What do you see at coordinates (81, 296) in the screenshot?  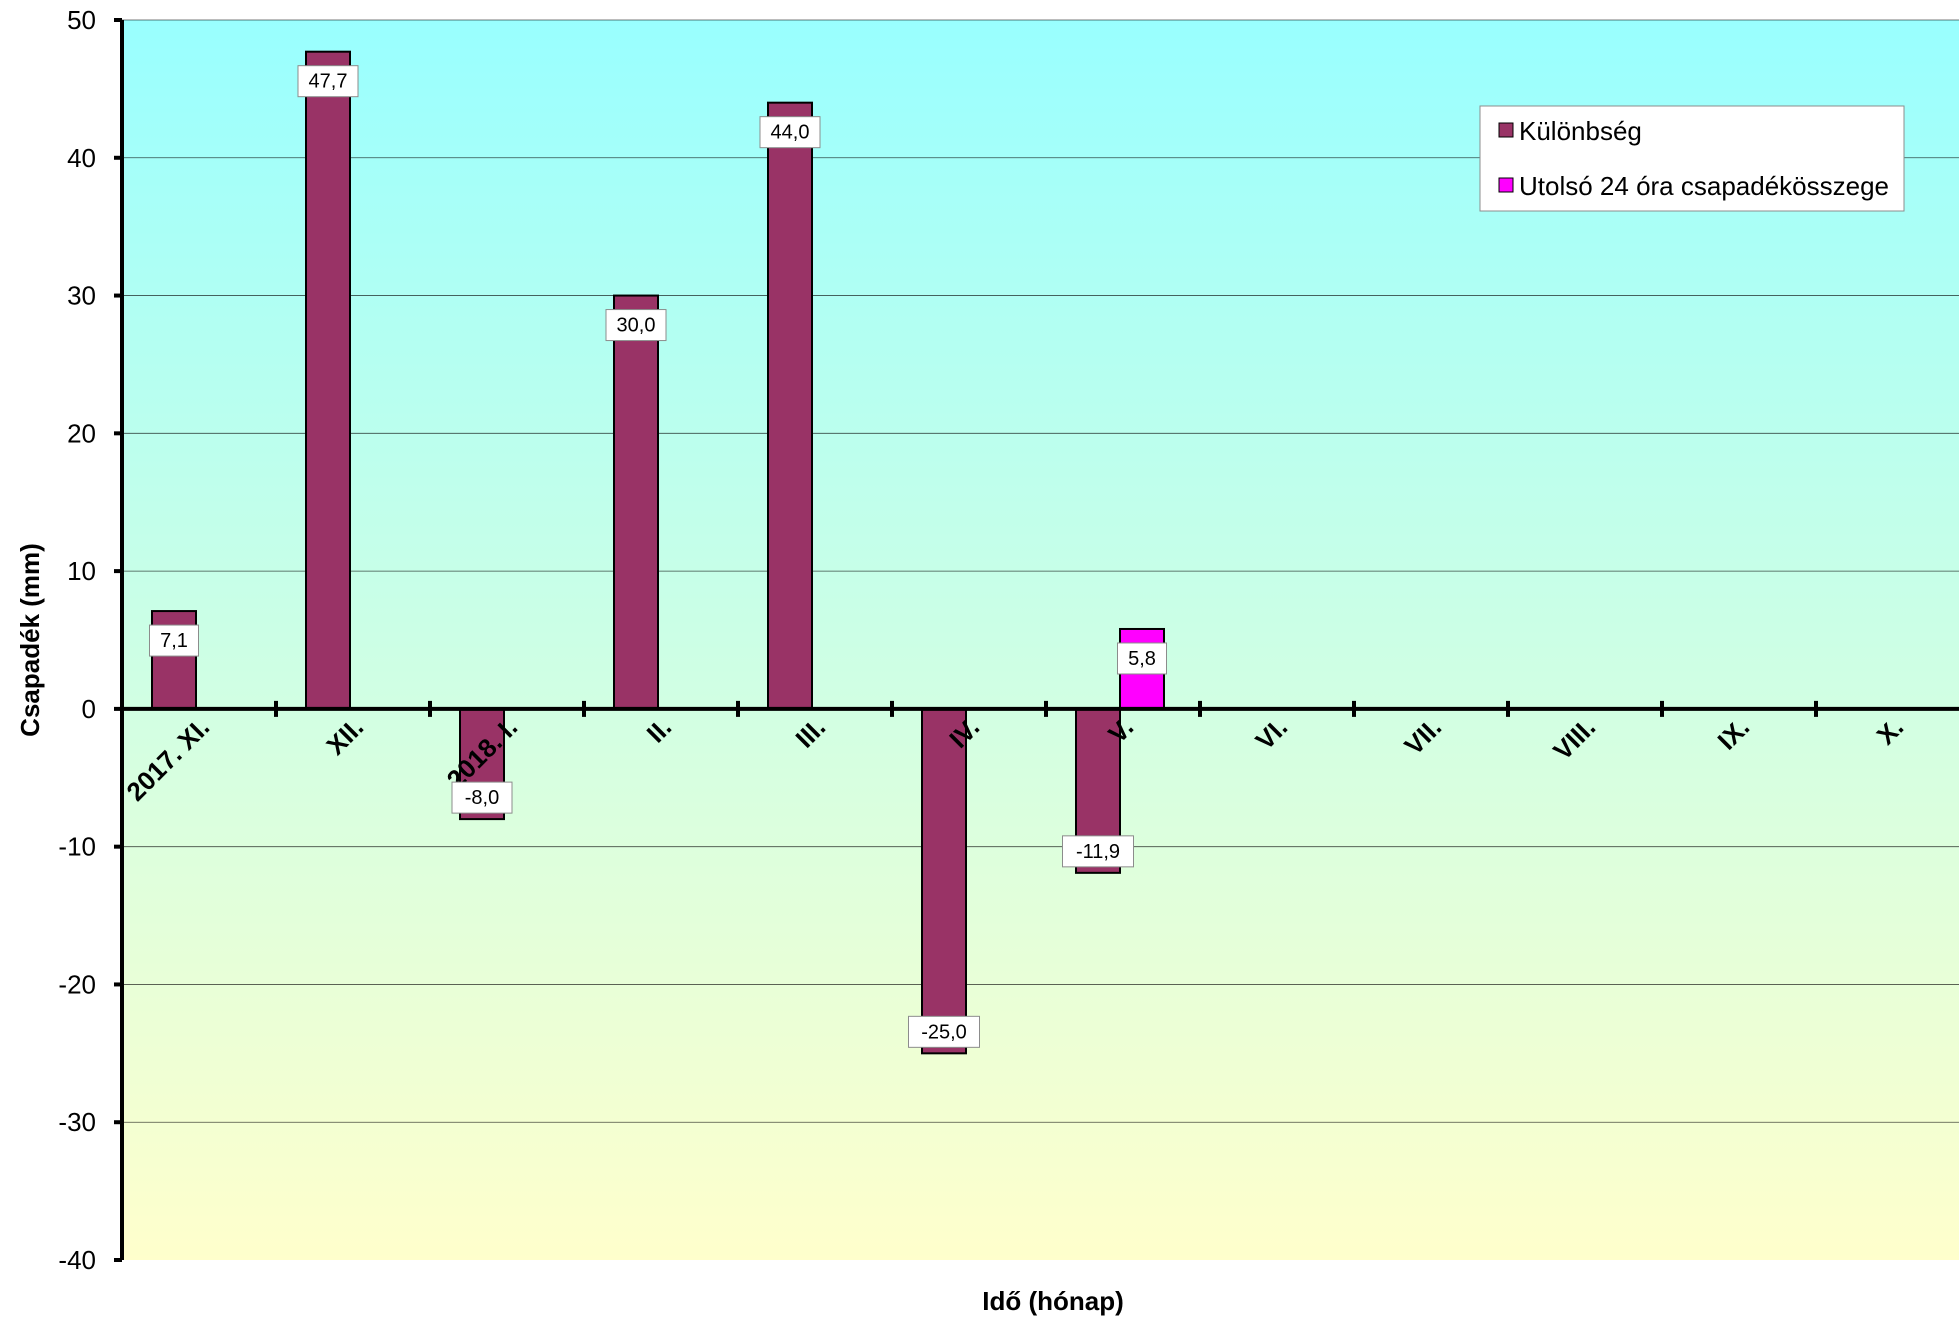 I see `y-tick-label: 30` at bounding box center [81, 296].